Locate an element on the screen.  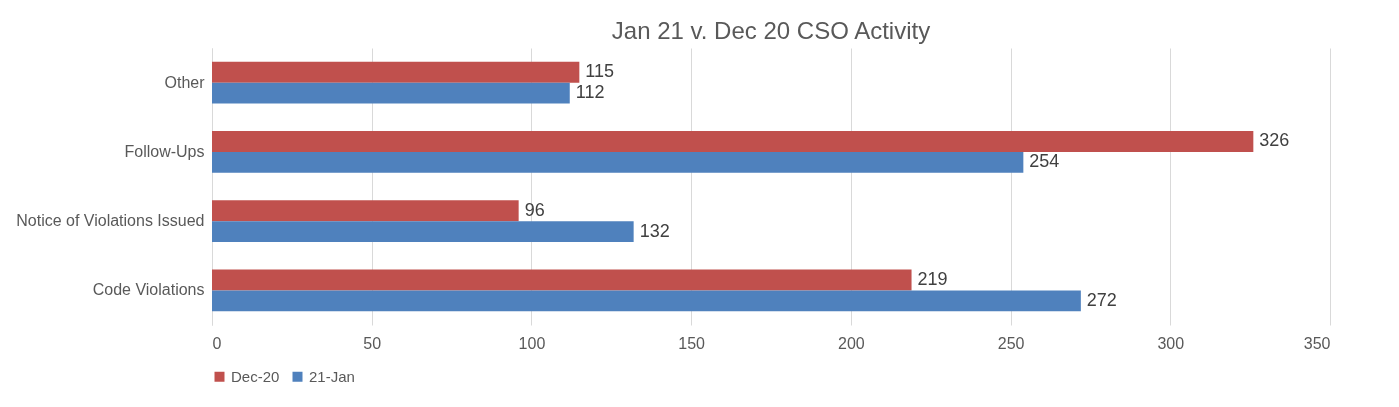
x-tick-label: 350 is located at coordinates (1317, 343).